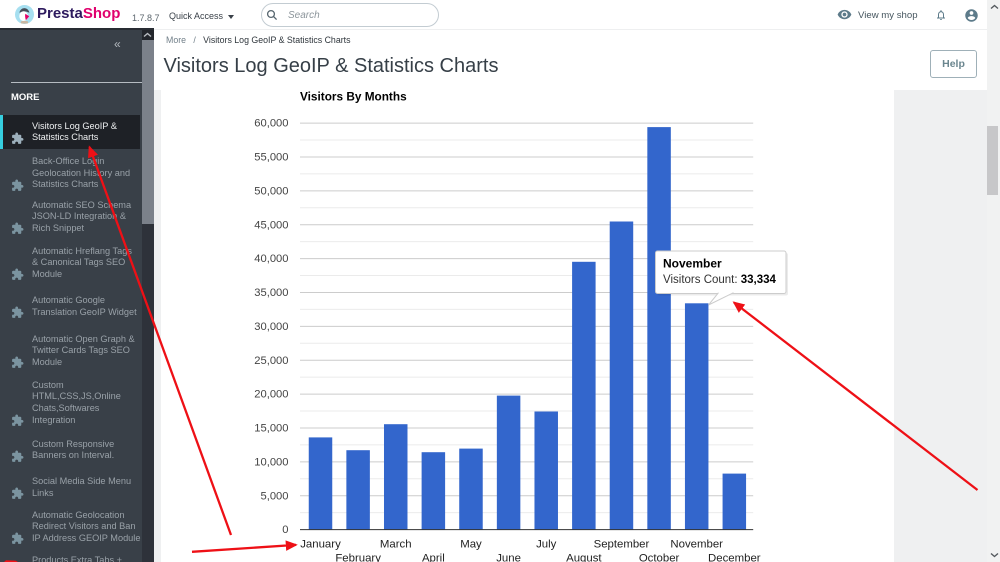  What do you see at coordinates (396, 545) in the screenshot?
I see `svg-text: March` at bounding box center [396, 545].